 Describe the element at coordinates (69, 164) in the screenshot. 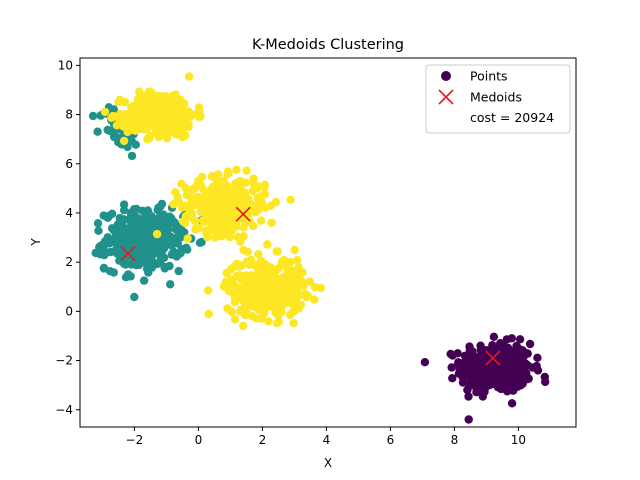

I see `y-tick-label: 6` at that location.